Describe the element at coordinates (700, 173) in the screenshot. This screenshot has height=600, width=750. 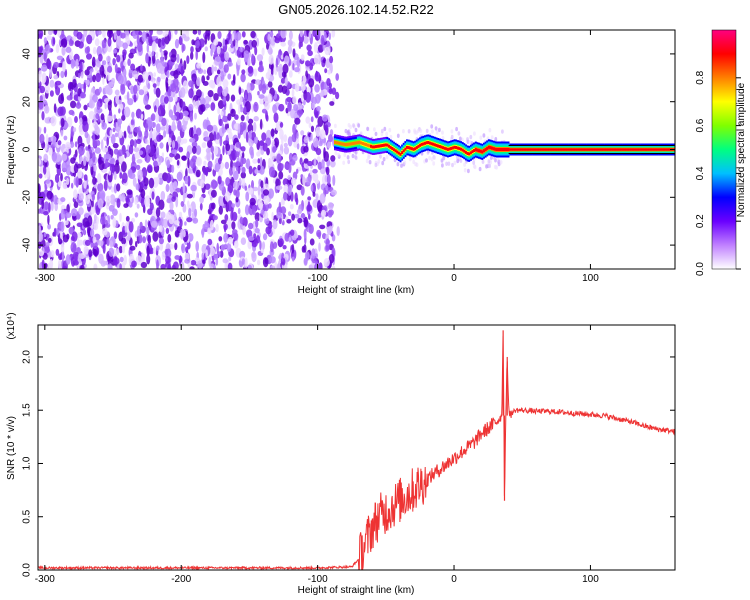
I see `colorbar-tick-label: 0.4` at that location.